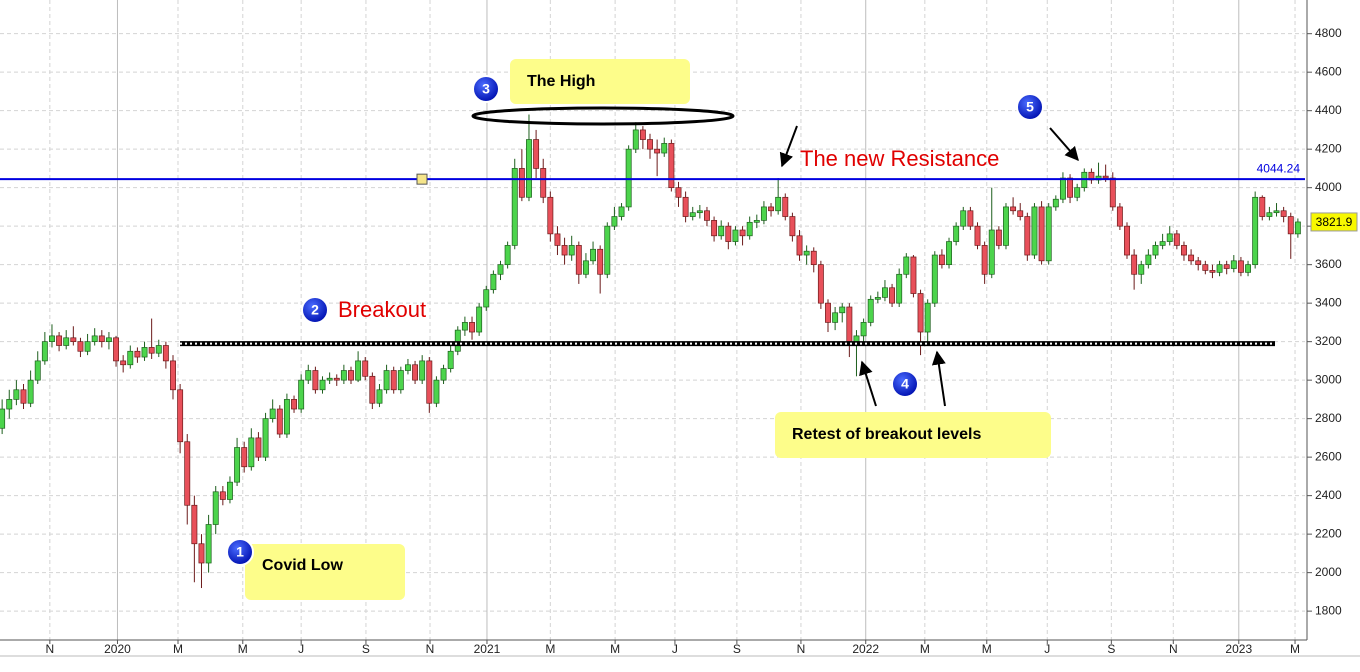  I want to click on y-tick-label: 4200, so click(1328, 148).